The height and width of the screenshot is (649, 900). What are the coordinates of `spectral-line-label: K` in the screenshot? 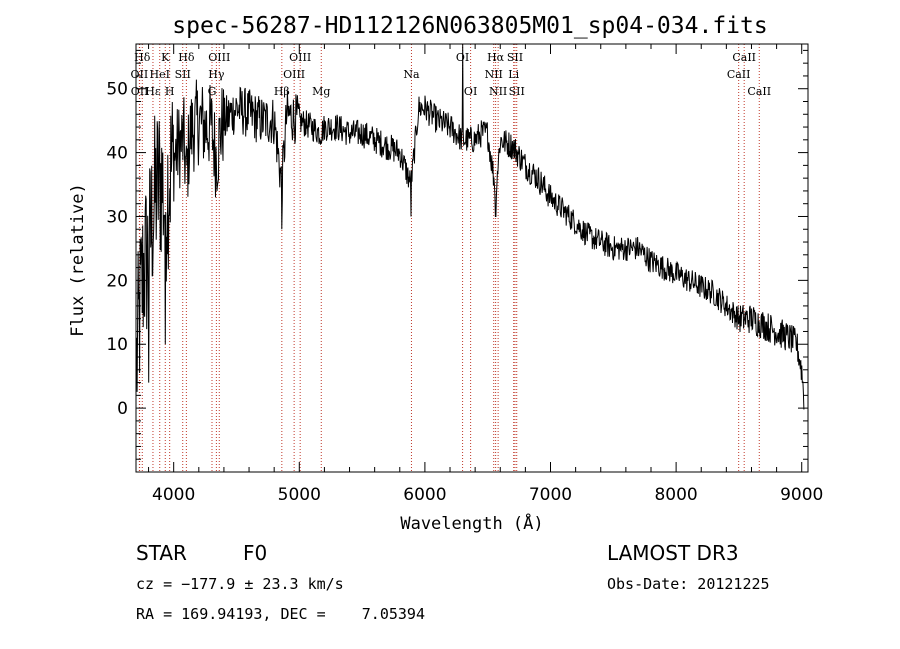 It's located at (165, 57).